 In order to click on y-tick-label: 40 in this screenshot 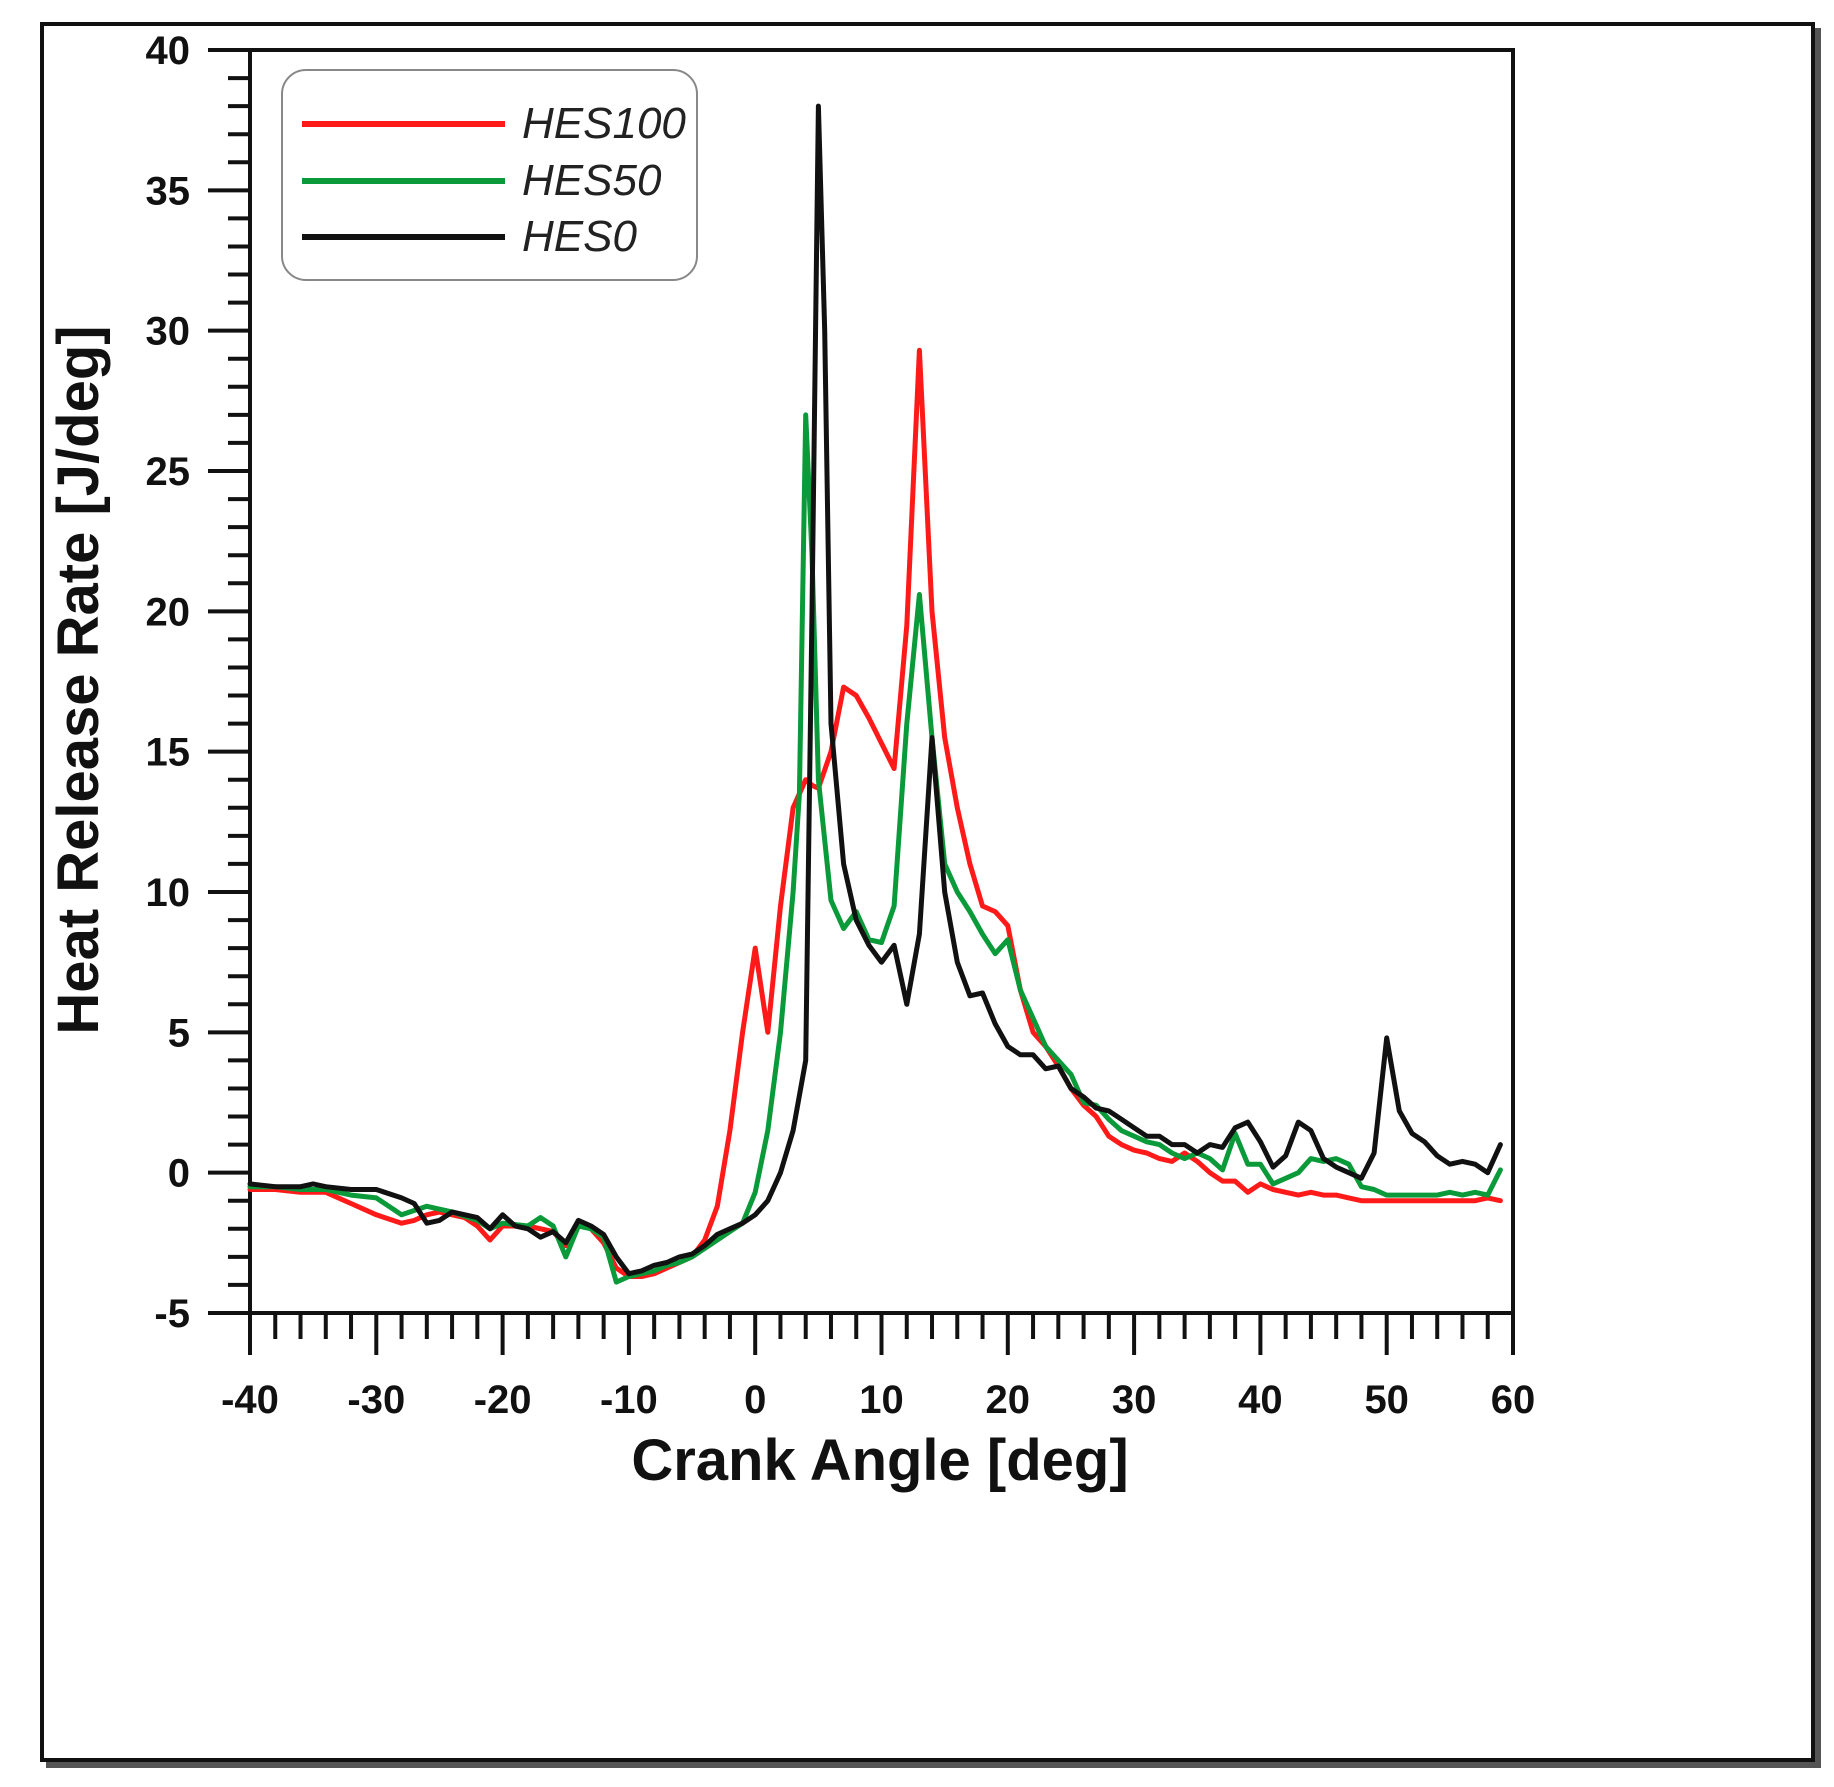, I will do `click(168, 51)`.